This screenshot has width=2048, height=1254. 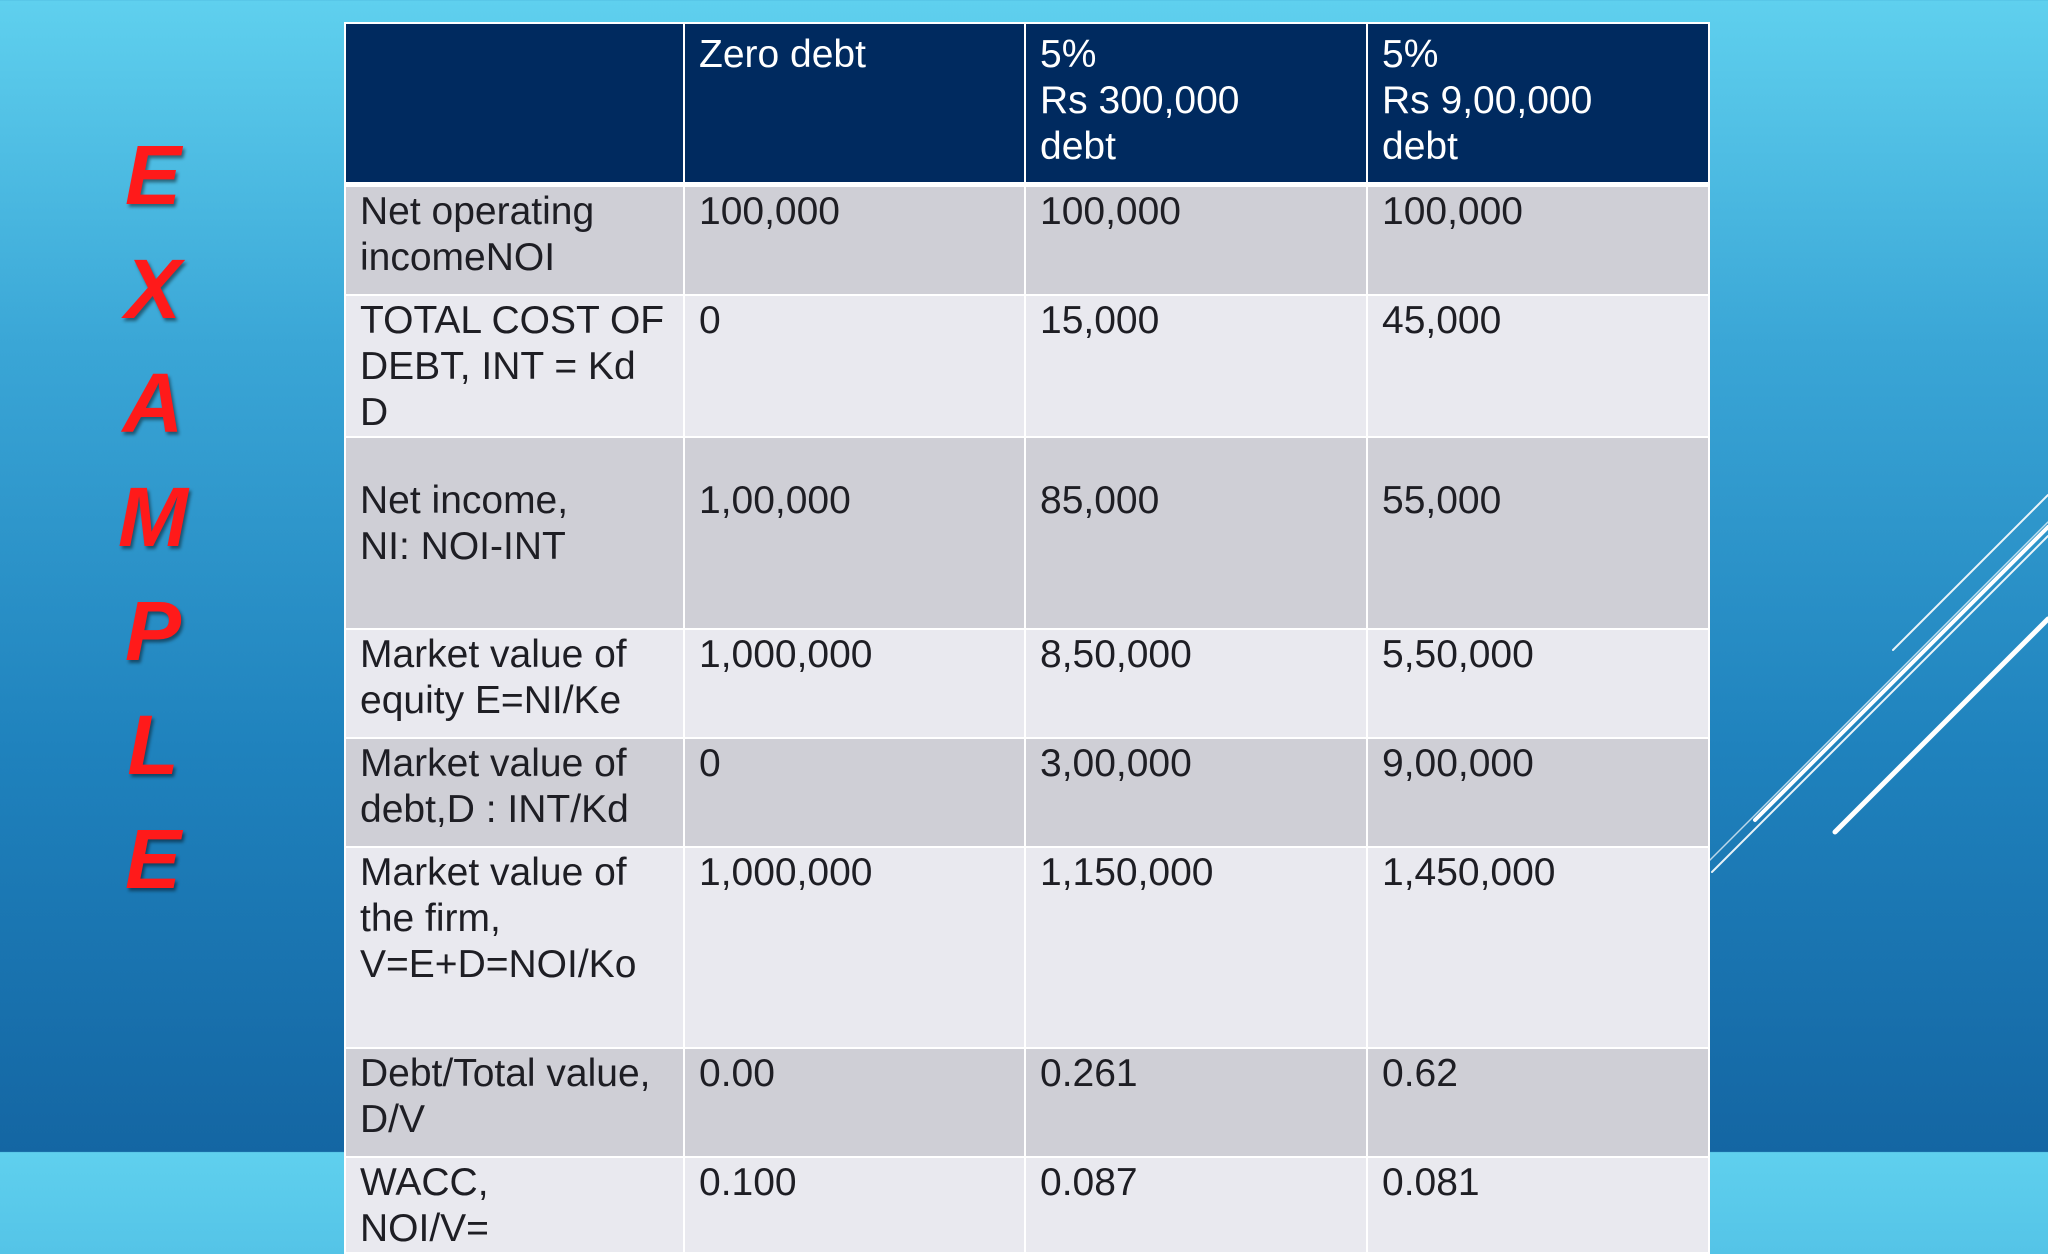 I want to click on row-label: Market value of debt,D : INT/Kd, so click(x=514, y=792).